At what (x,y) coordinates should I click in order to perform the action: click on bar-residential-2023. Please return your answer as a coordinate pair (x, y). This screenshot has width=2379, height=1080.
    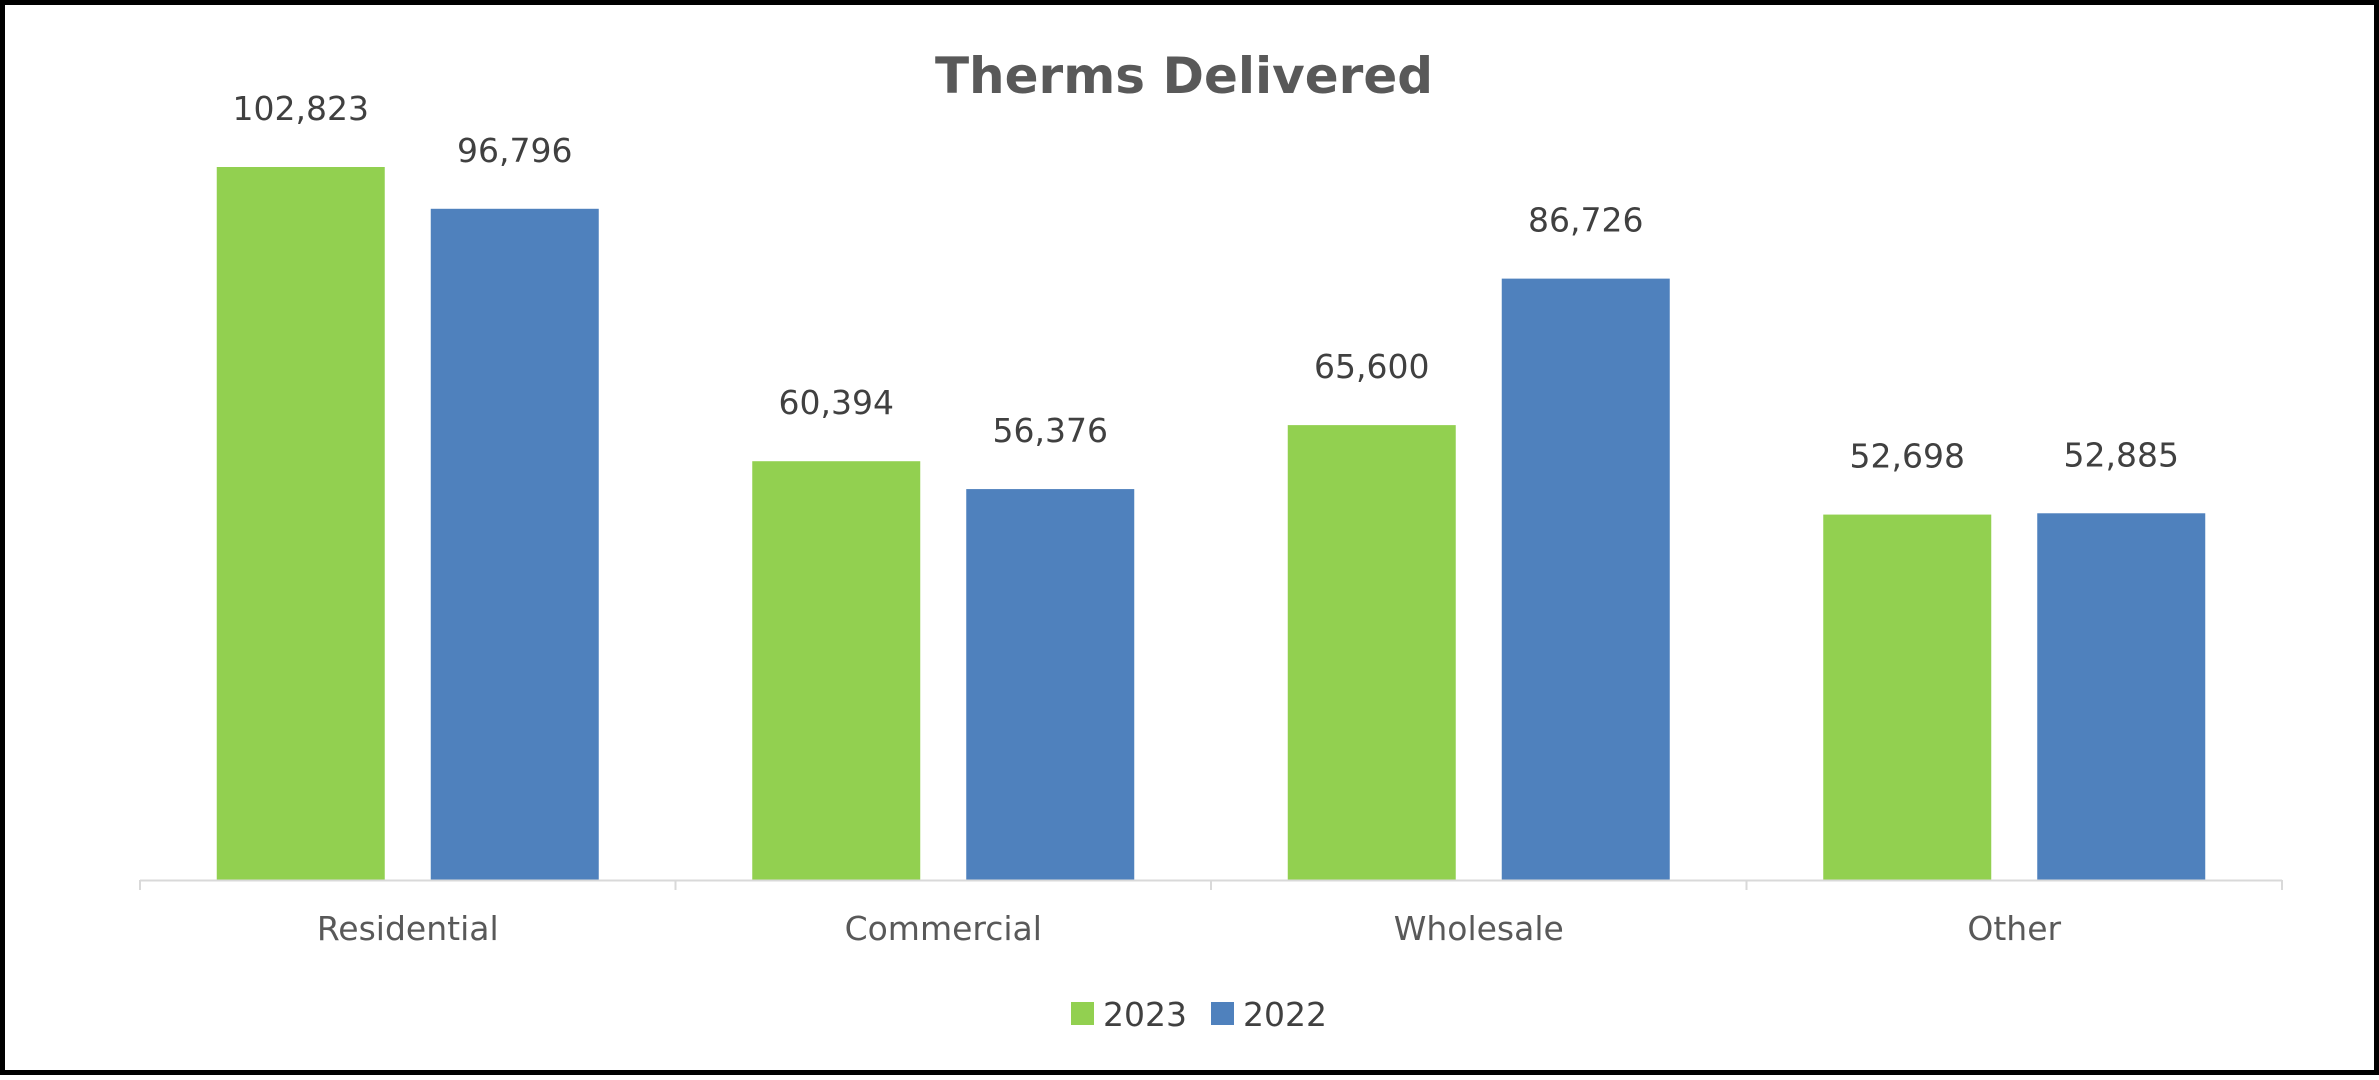
    Looking at the image, I should click on (300, 523).